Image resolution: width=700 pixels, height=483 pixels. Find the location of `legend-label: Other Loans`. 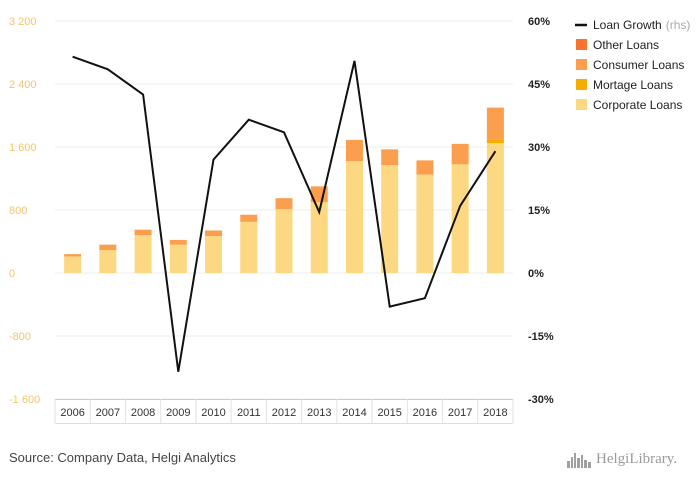

legend-label: Other Loans is located at coordinates (626, 45).